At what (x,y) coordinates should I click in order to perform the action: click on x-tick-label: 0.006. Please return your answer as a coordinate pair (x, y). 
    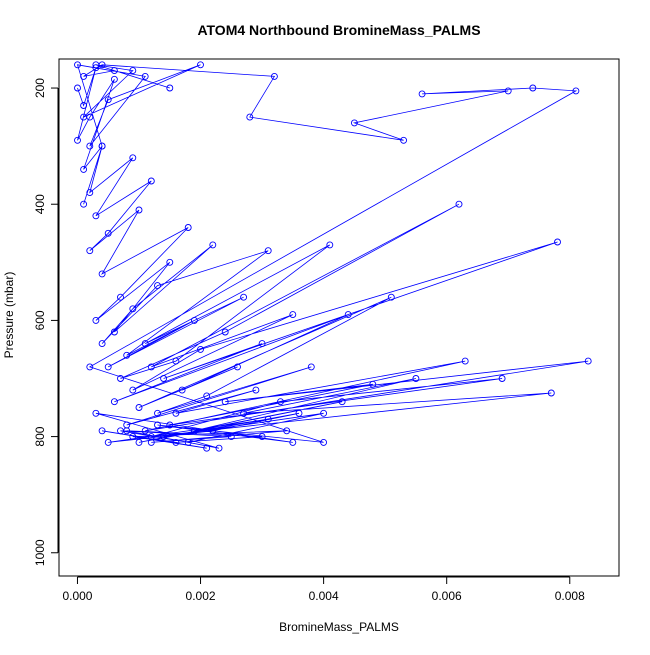
    Looking at the image, I should click on (447, 596).